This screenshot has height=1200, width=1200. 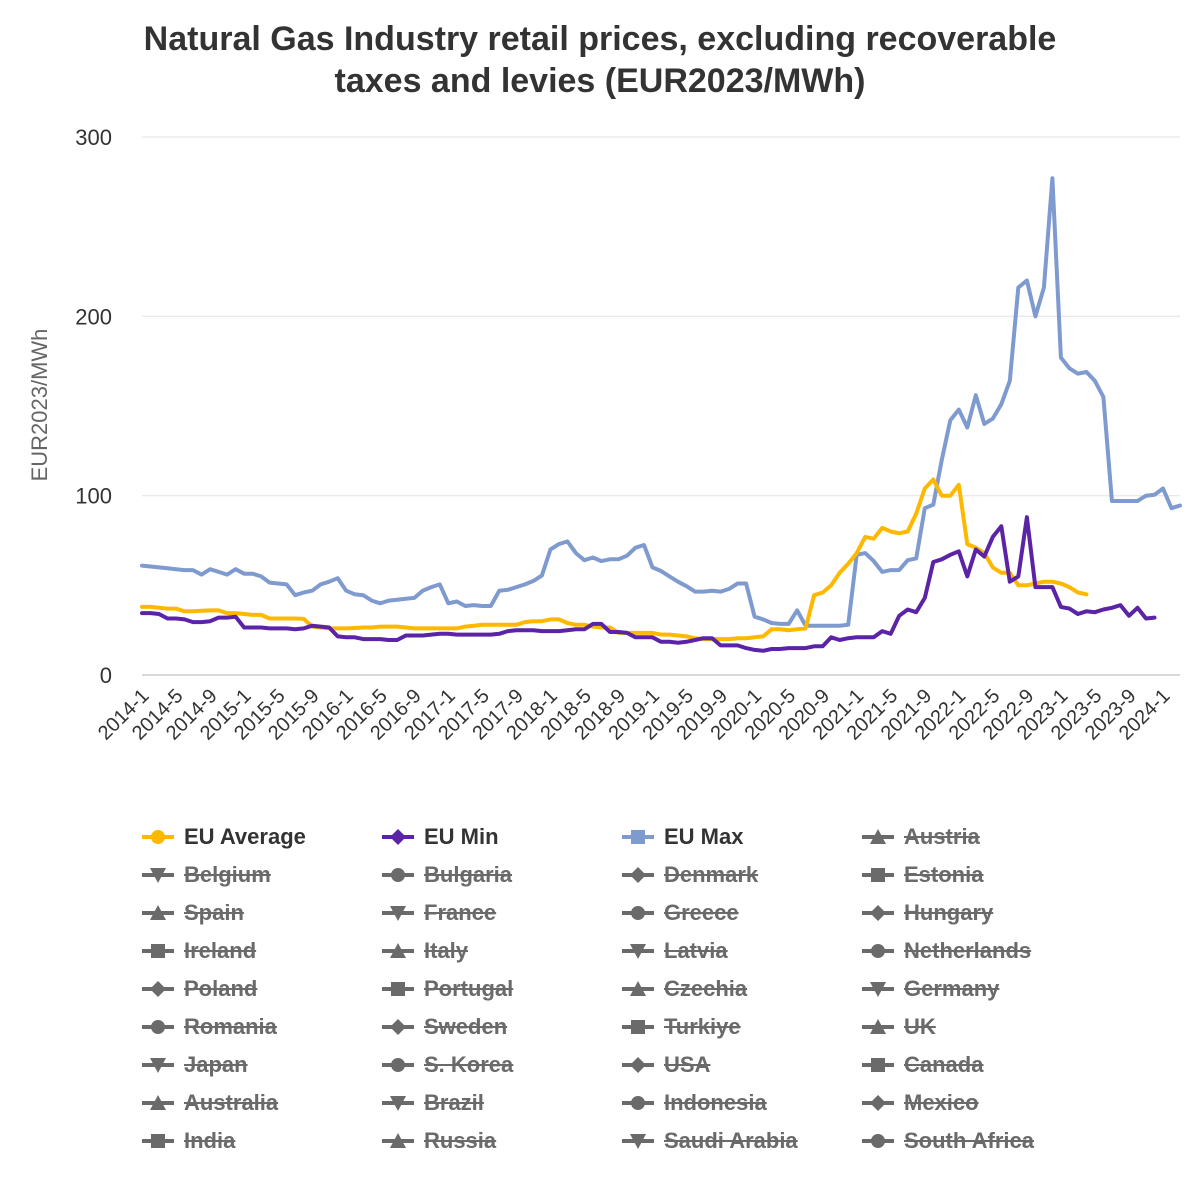 I want to click on legend-item-ireland: Ireland, so click(x=260, y=951).